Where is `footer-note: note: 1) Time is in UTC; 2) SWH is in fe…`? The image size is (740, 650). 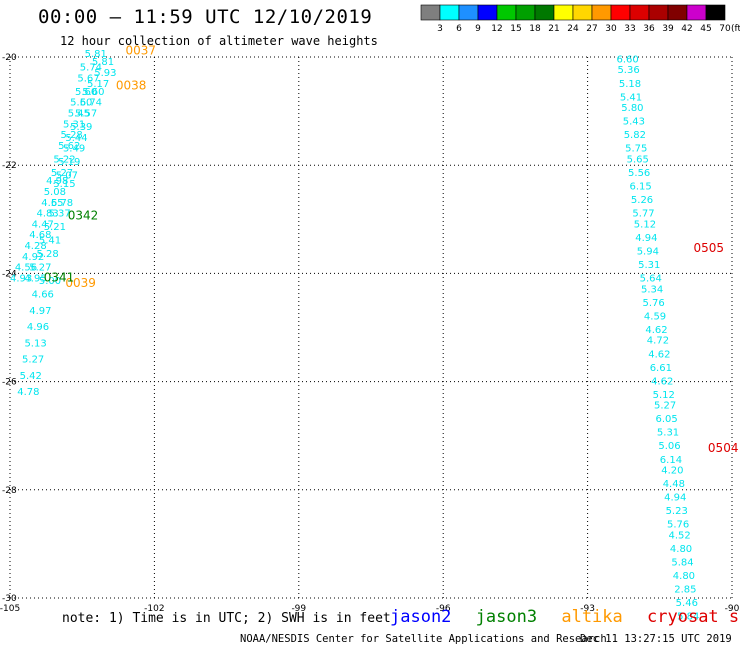 footer-note: note: 1) Time is in UTC; 2) SWH is in fe… is located at coordinates (226, 618).